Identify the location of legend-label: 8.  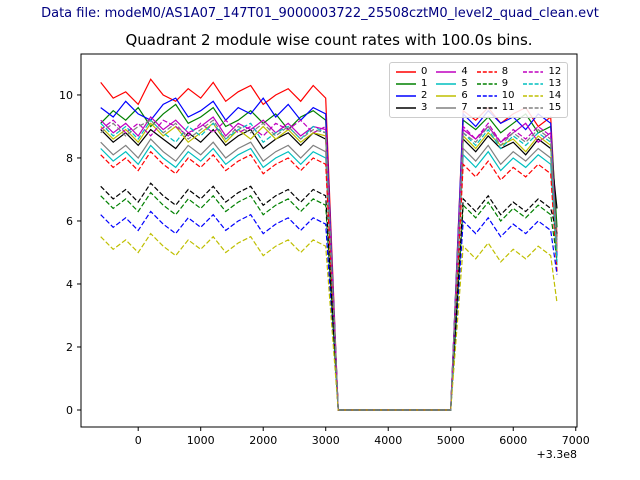
(505, 71).